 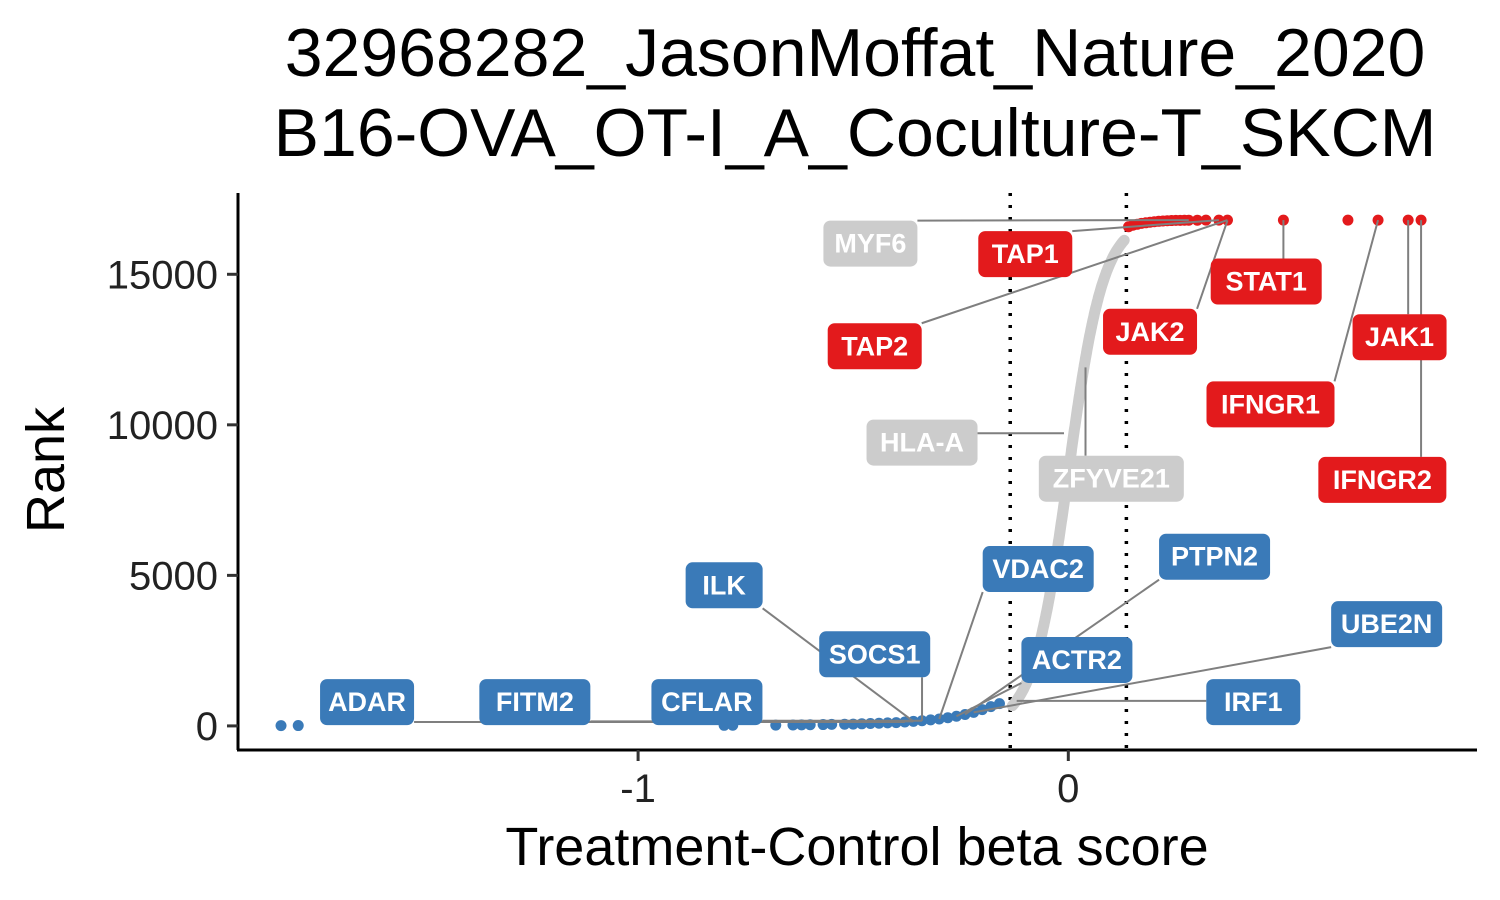 I want to click on connector-tap1, so click(x=1145, y=226).